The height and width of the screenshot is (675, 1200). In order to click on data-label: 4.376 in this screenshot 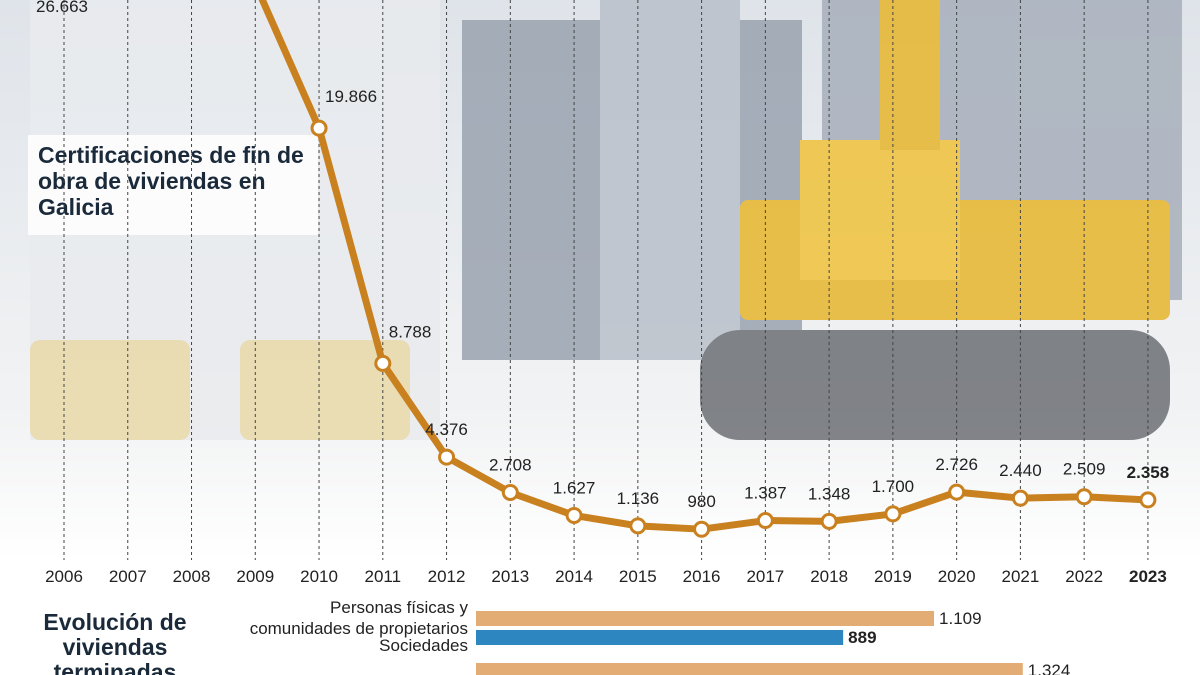, I will do `click(446, 429)`.